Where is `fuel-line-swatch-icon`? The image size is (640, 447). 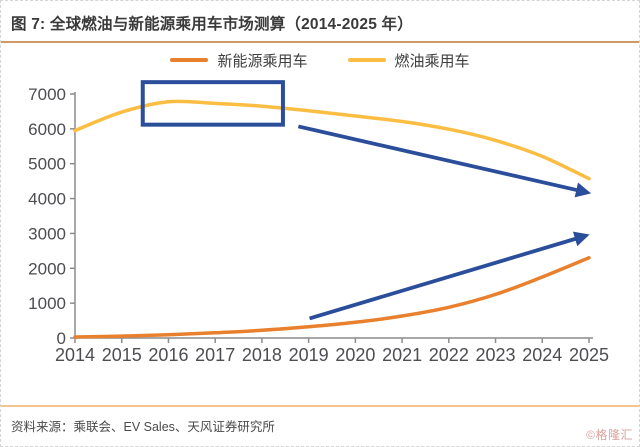 fuel-line-swatch-icon is located at coordinates (366, 60).